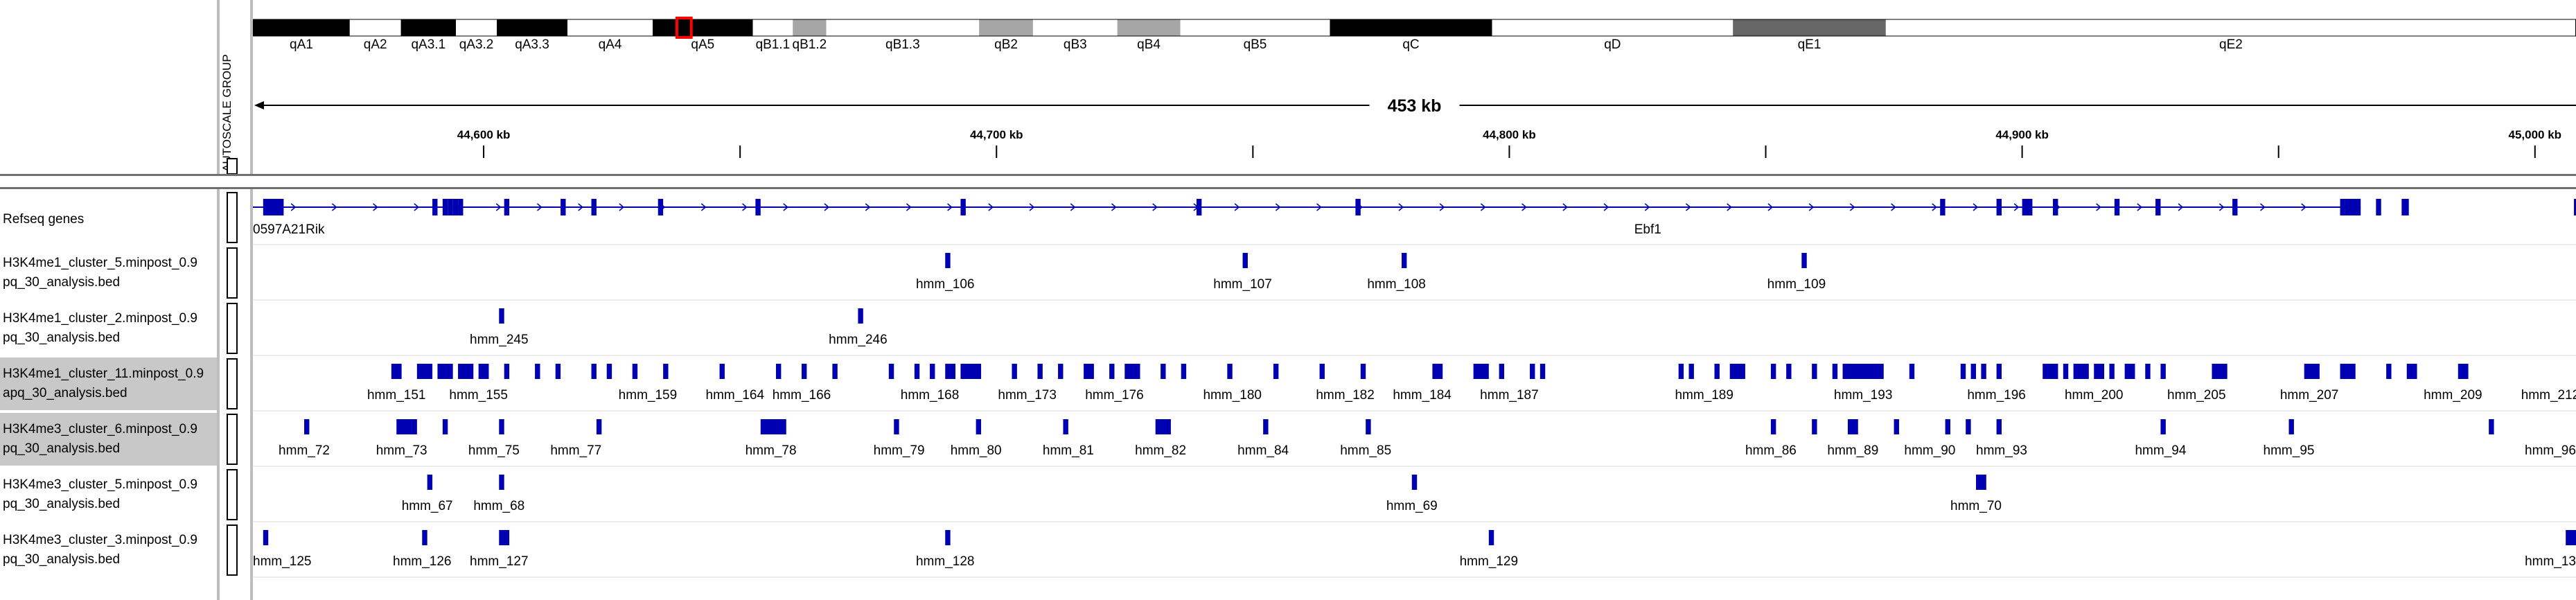  Describe the element at coordinates (2353, 207) in the screenshot. I see `gene-exon-thick` at that location.